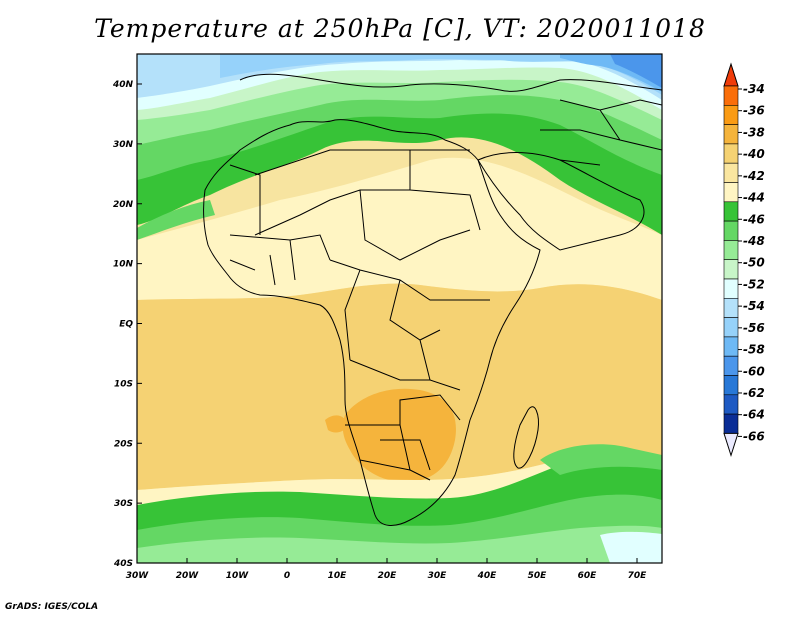 The image size is (800, 618). What do you see at coordinates (754, 371) in the screenshot?
I see `colorbar-label: -60` at bounding box center [754, 371].